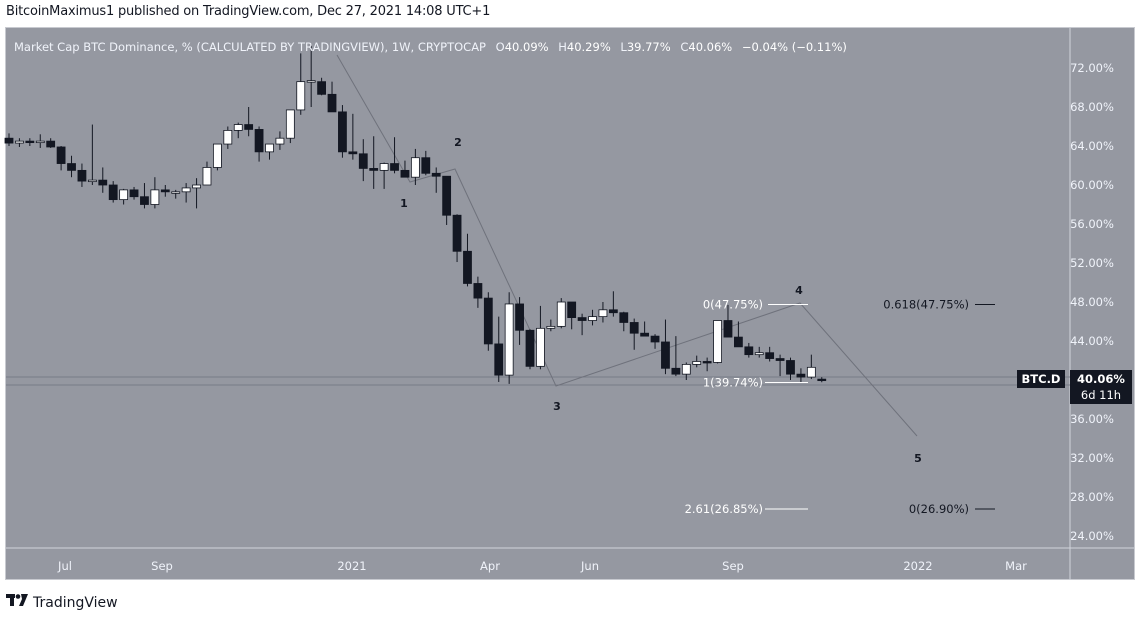  What do you see at coordinates (1092, 341) in the screenshot?
I see `price-tick-label: 44.00%` at bounding box center [1092, 341].